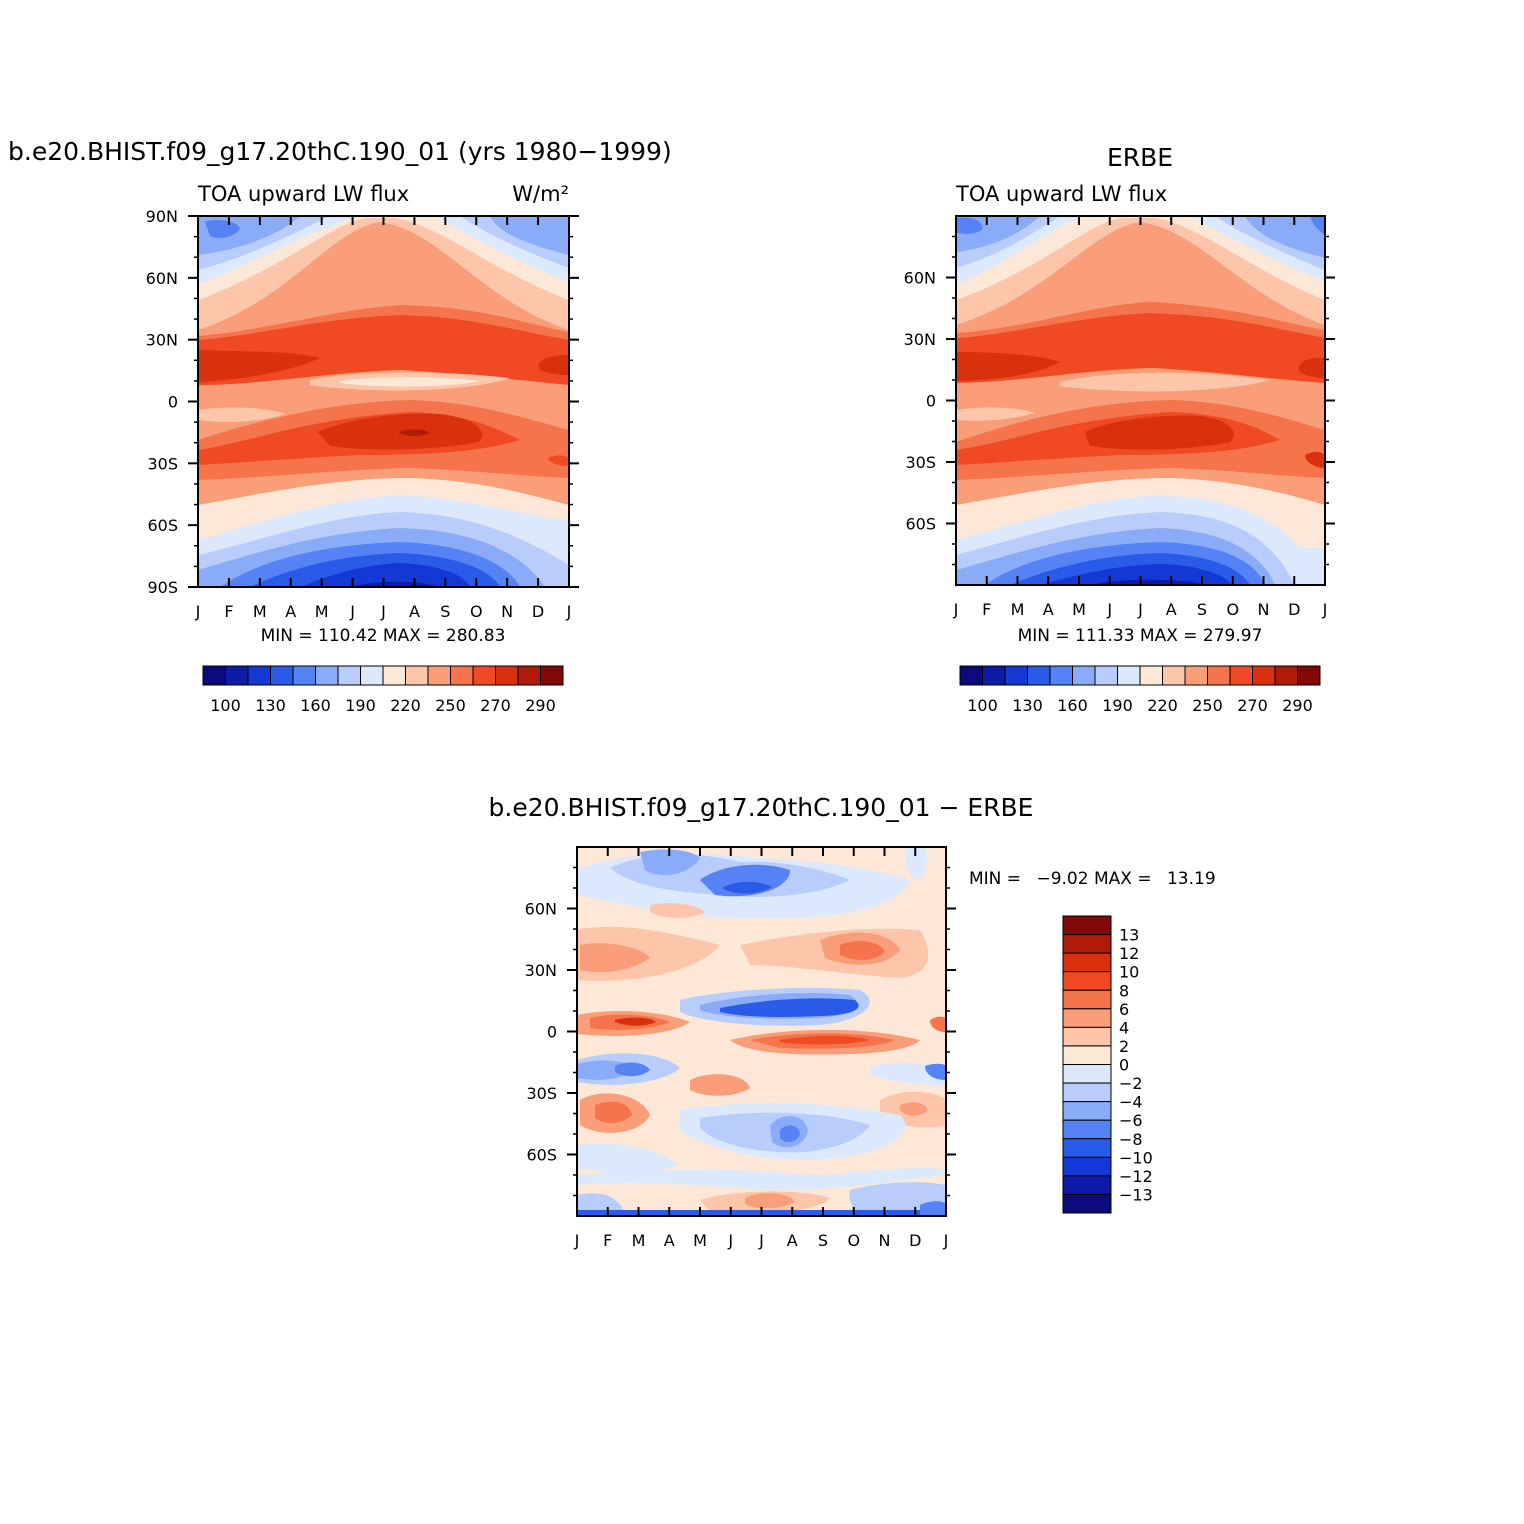  Describe the element at coordinates (162, 587) in the screenshot. I see `y-tick-label: 90S` at that location.